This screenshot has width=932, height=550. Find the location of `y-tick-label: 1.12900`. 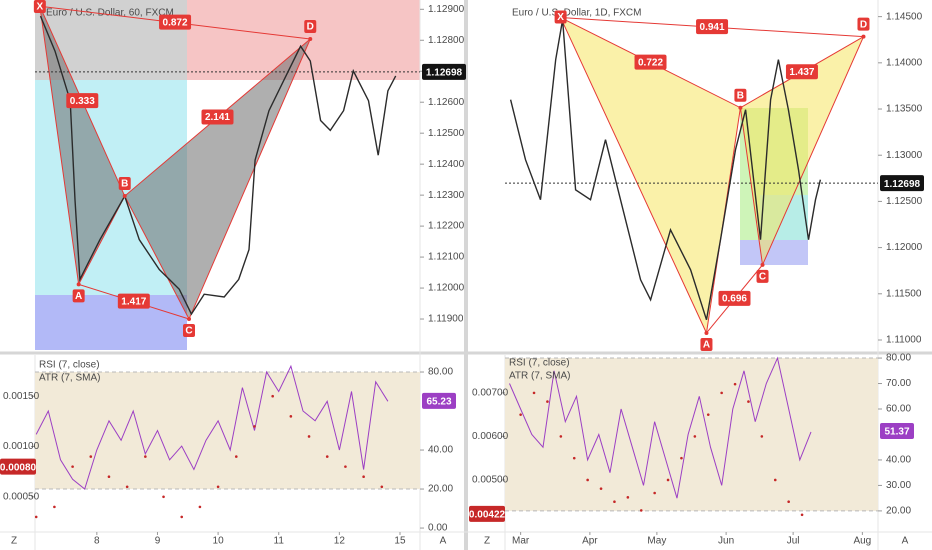

y-tick-label: 1.12900 is located at coordinates (446, 9).